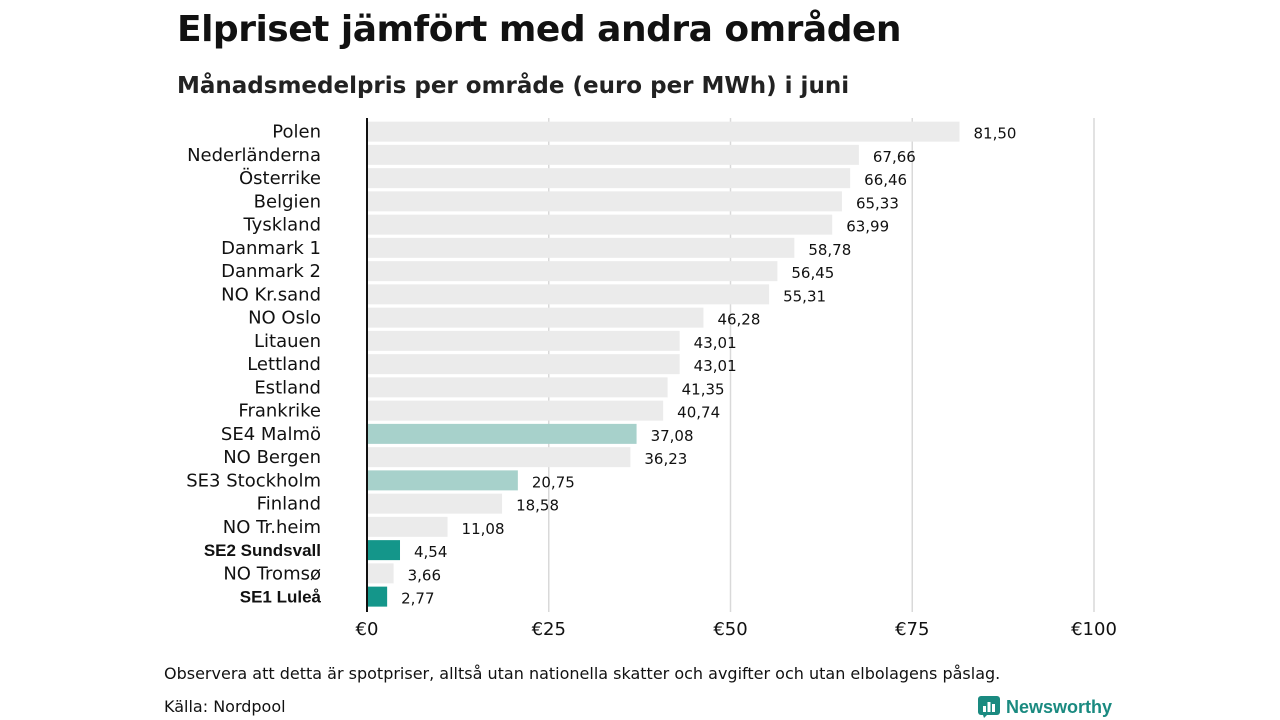  What do you see at coordinates (549, 629) in the screenshot?
I see `x-tick-label: €25` at bounding box center [549, 629].